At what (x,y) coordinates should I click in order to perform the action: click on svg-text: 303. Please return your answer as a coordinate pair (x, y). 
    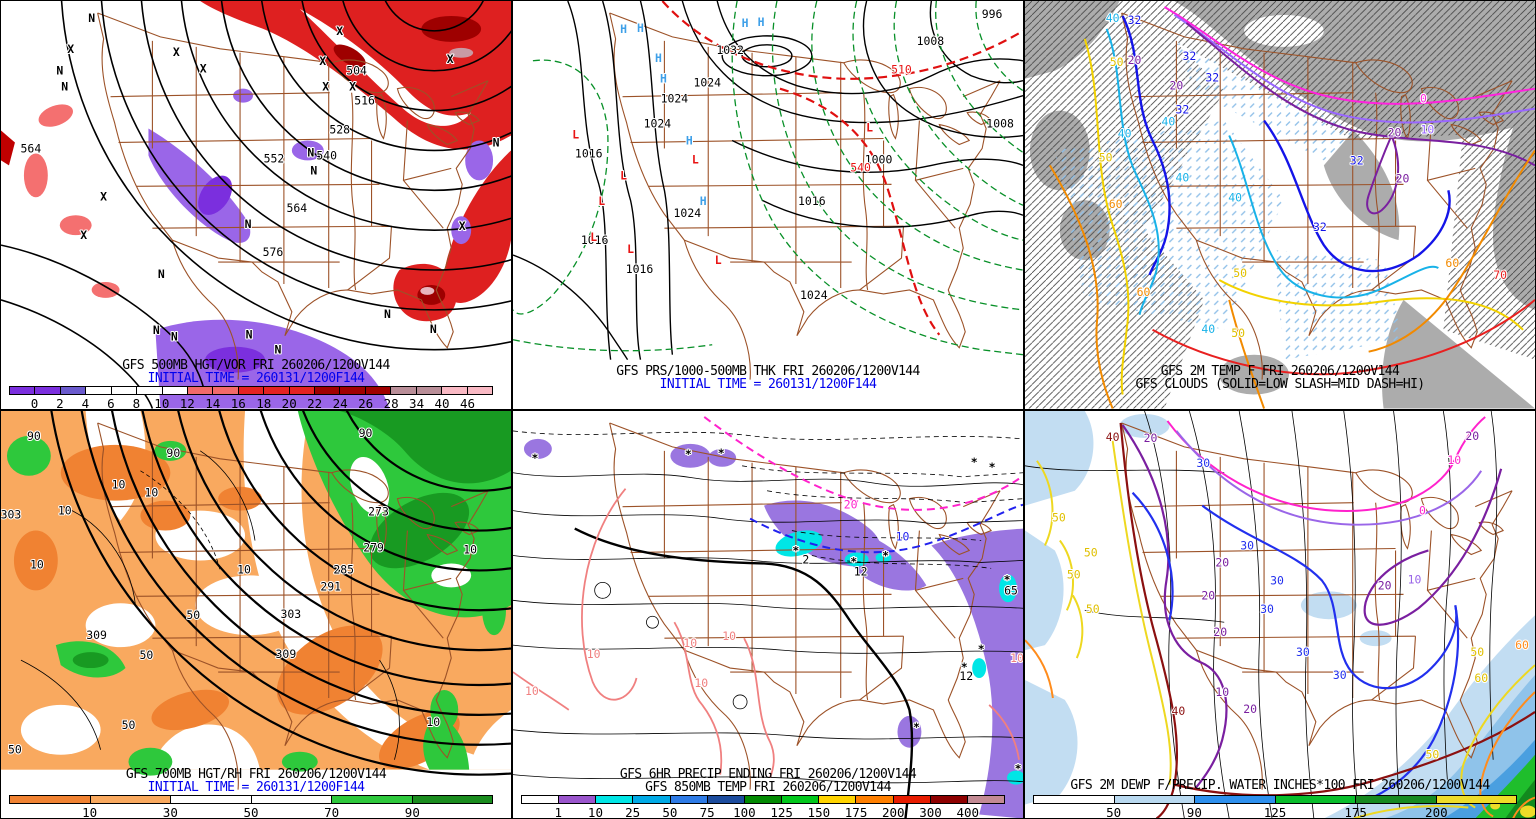
    Looking at the image, I should click on (291, 614).